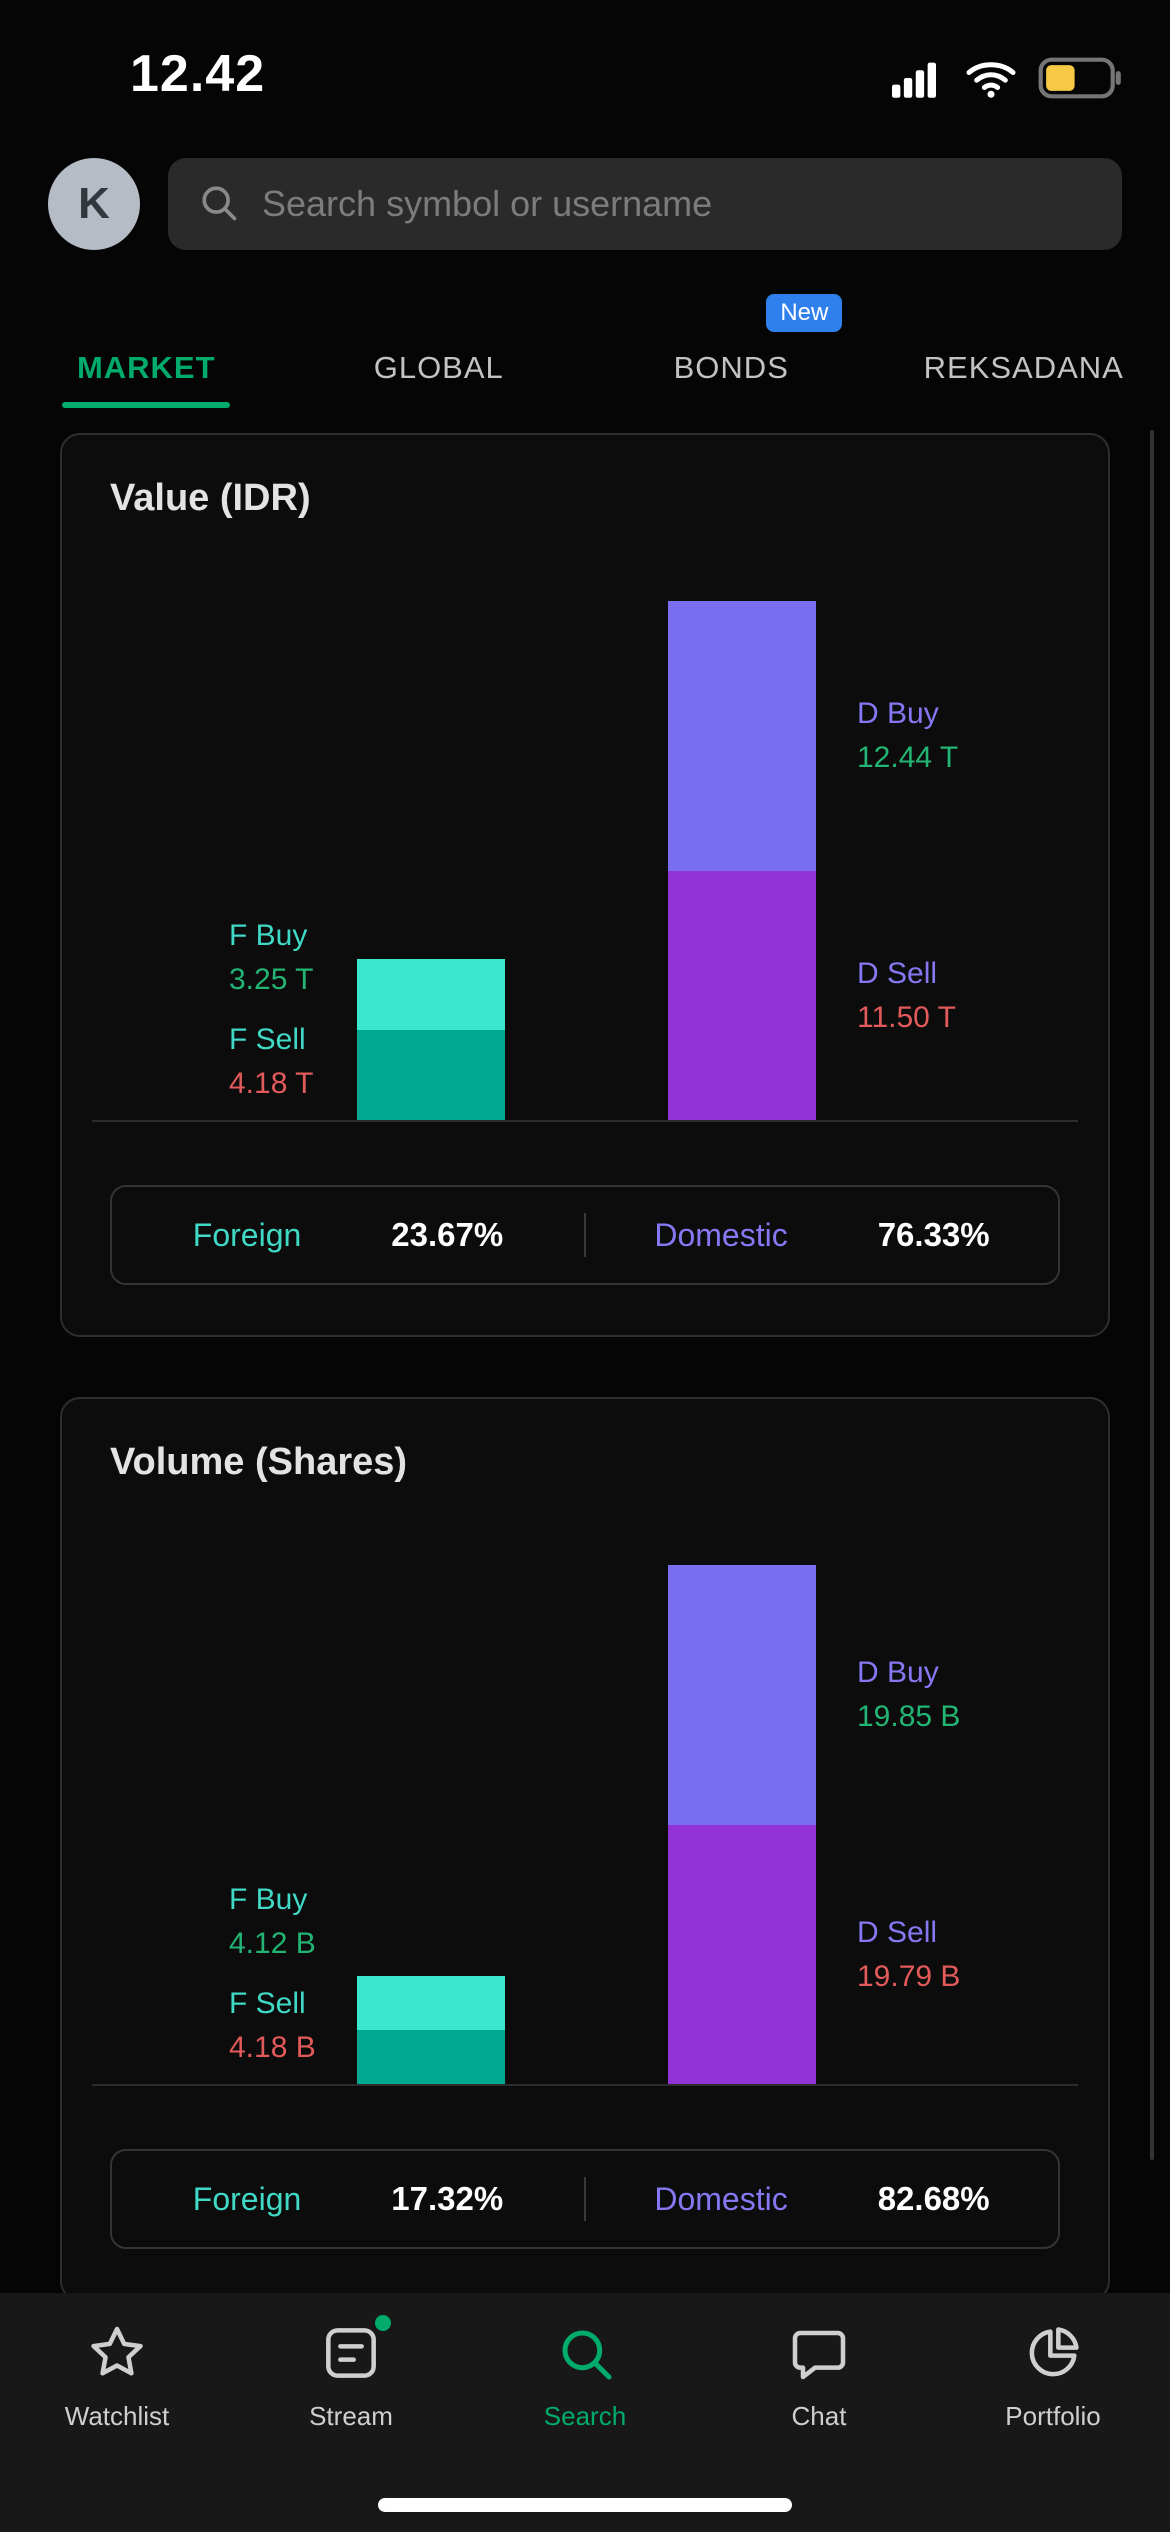 This screenshot has width=1170, height=2532. What do you see at coordinates (678, 204) in the screenshot?
I see `search-input` at bounding box center [678, 204].